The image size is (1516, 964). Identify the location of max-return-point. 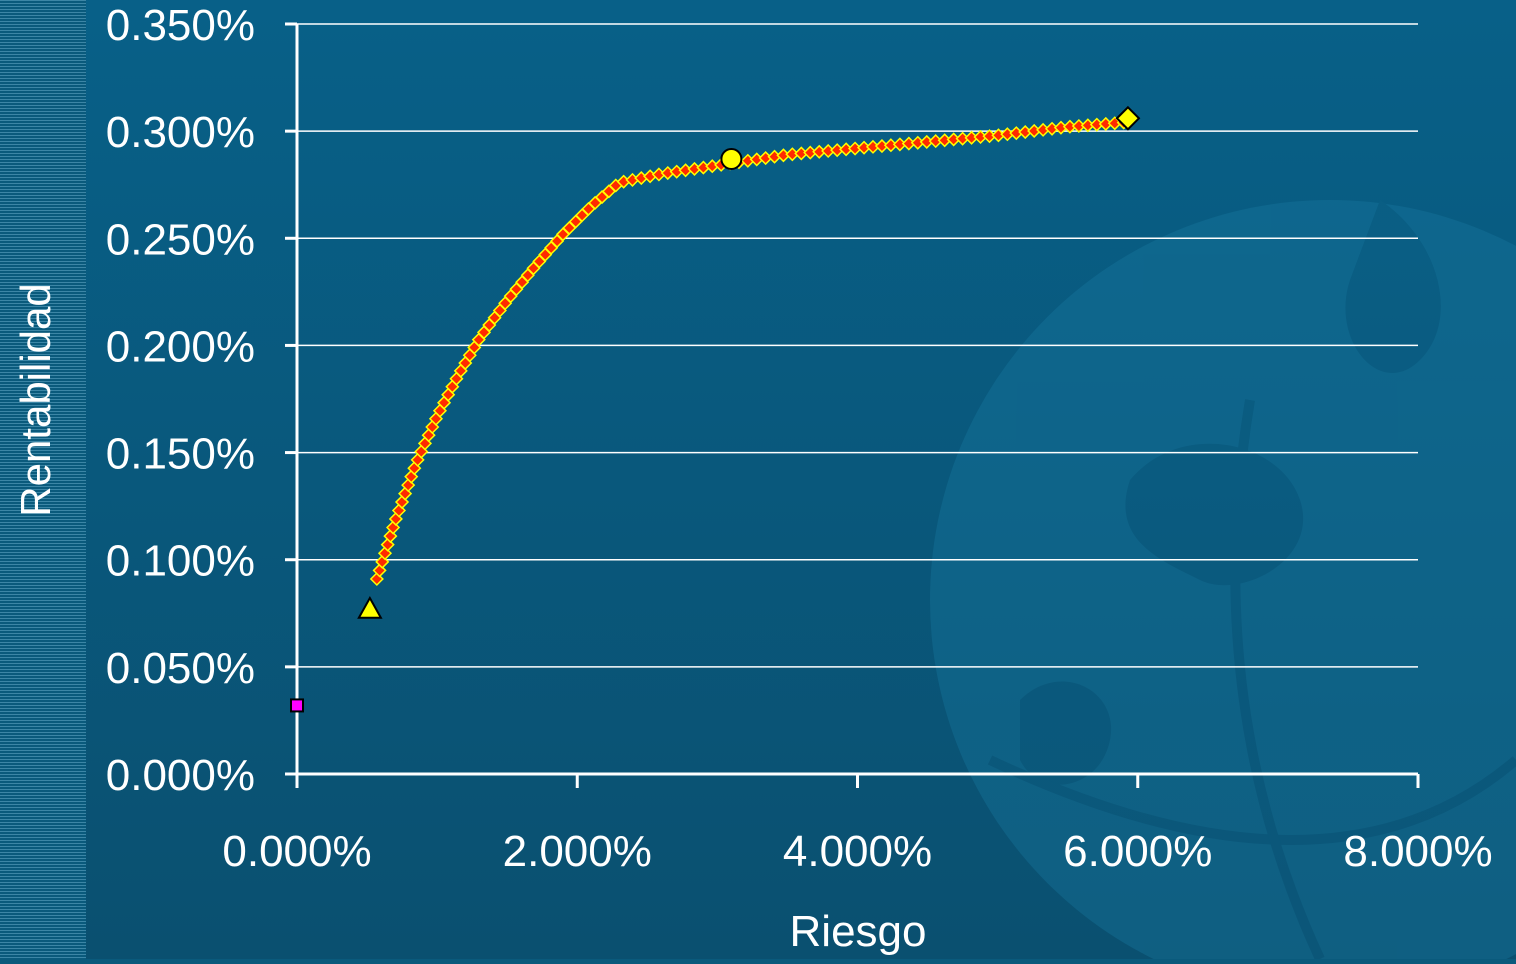
(1128, 118).